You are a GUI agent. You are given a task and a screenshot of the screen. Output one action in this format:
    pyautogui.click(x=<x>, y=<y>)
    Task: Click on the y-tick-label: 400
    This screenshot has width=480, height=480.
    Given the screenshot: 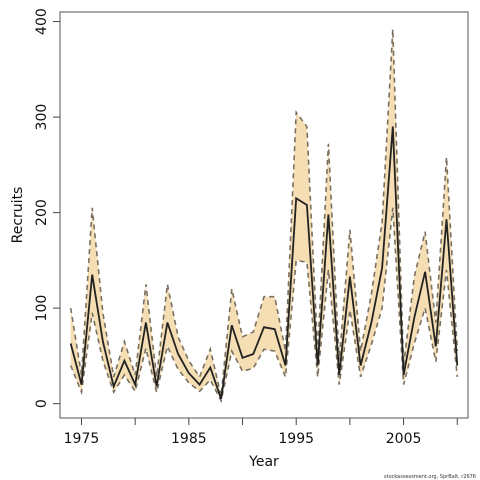 What is the action you would take?
    pyautogui.click(x=42, y=21)
    